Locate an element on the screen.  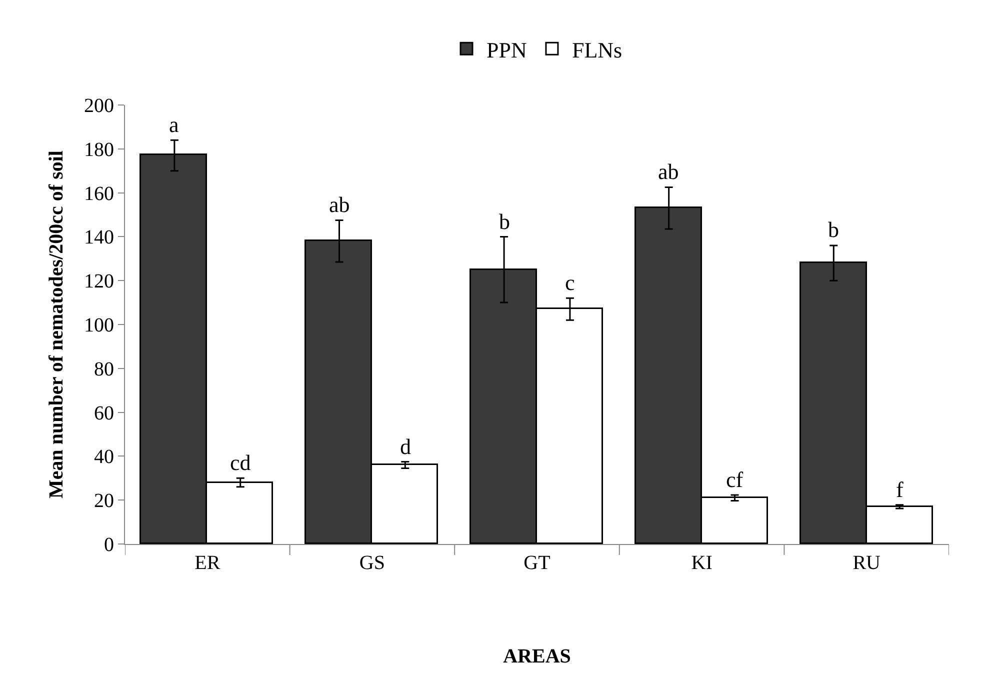
y-tick-label: 40 is located at coordinates (104, 457).